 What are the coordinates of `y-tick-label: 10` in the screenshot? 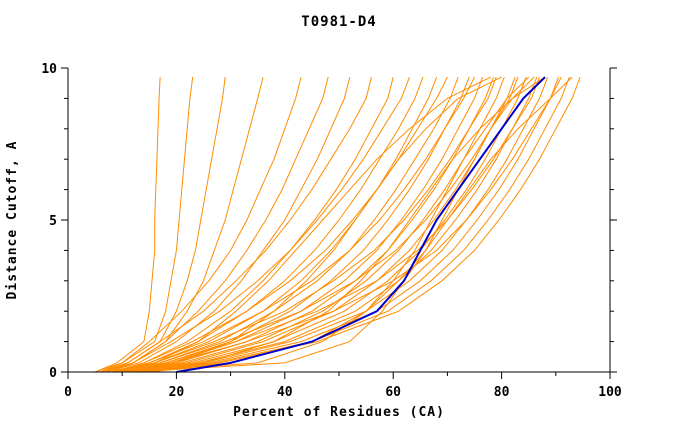 It's located at (49, 69).